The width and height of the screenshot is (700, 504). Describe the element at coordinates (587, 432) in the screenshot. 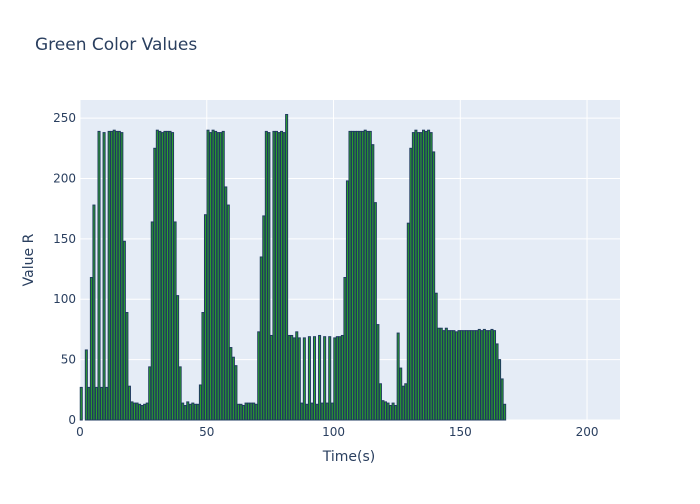

I see `x-tick-label: 200` at that location.